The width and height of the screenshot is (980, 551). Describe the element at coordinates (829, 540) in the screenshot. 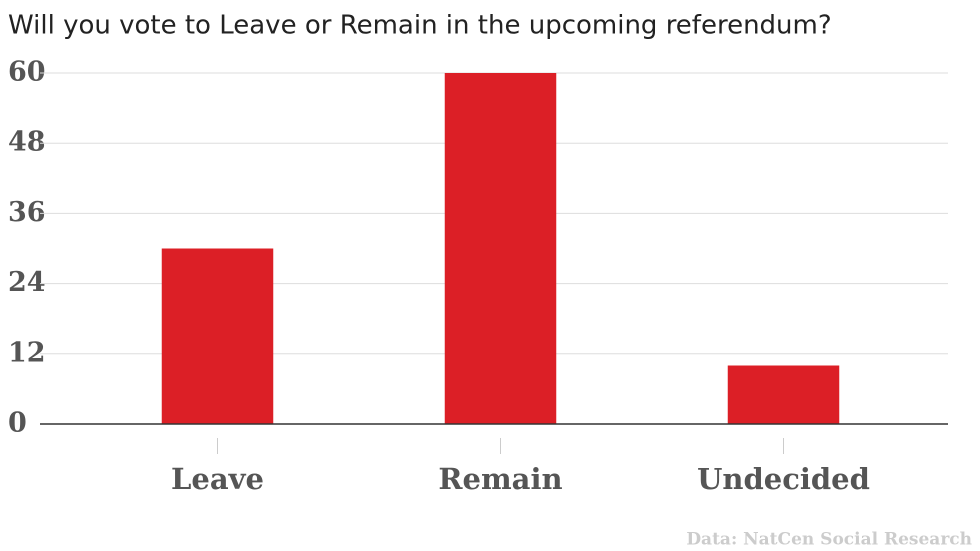

I see `source: Data: NatCen Social Research` at that location.